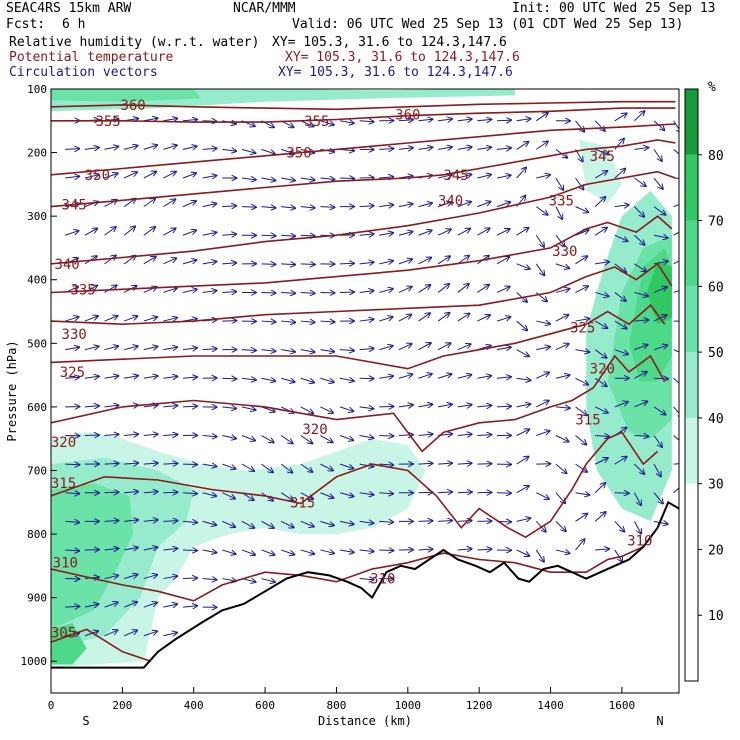 This screenshot has width=740, height=740. I want to click on theta-label: 310, so click(382, 580).